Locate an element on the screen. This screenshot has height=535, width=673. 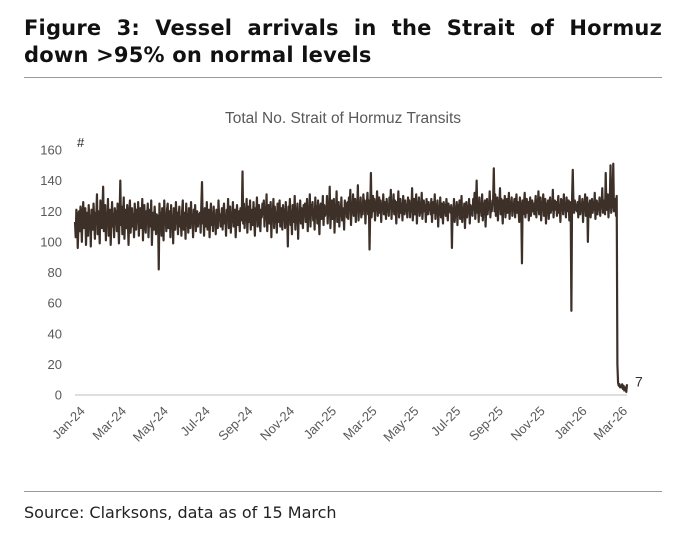
y-axis-unit-label: # is located at coordinates (81, 142).